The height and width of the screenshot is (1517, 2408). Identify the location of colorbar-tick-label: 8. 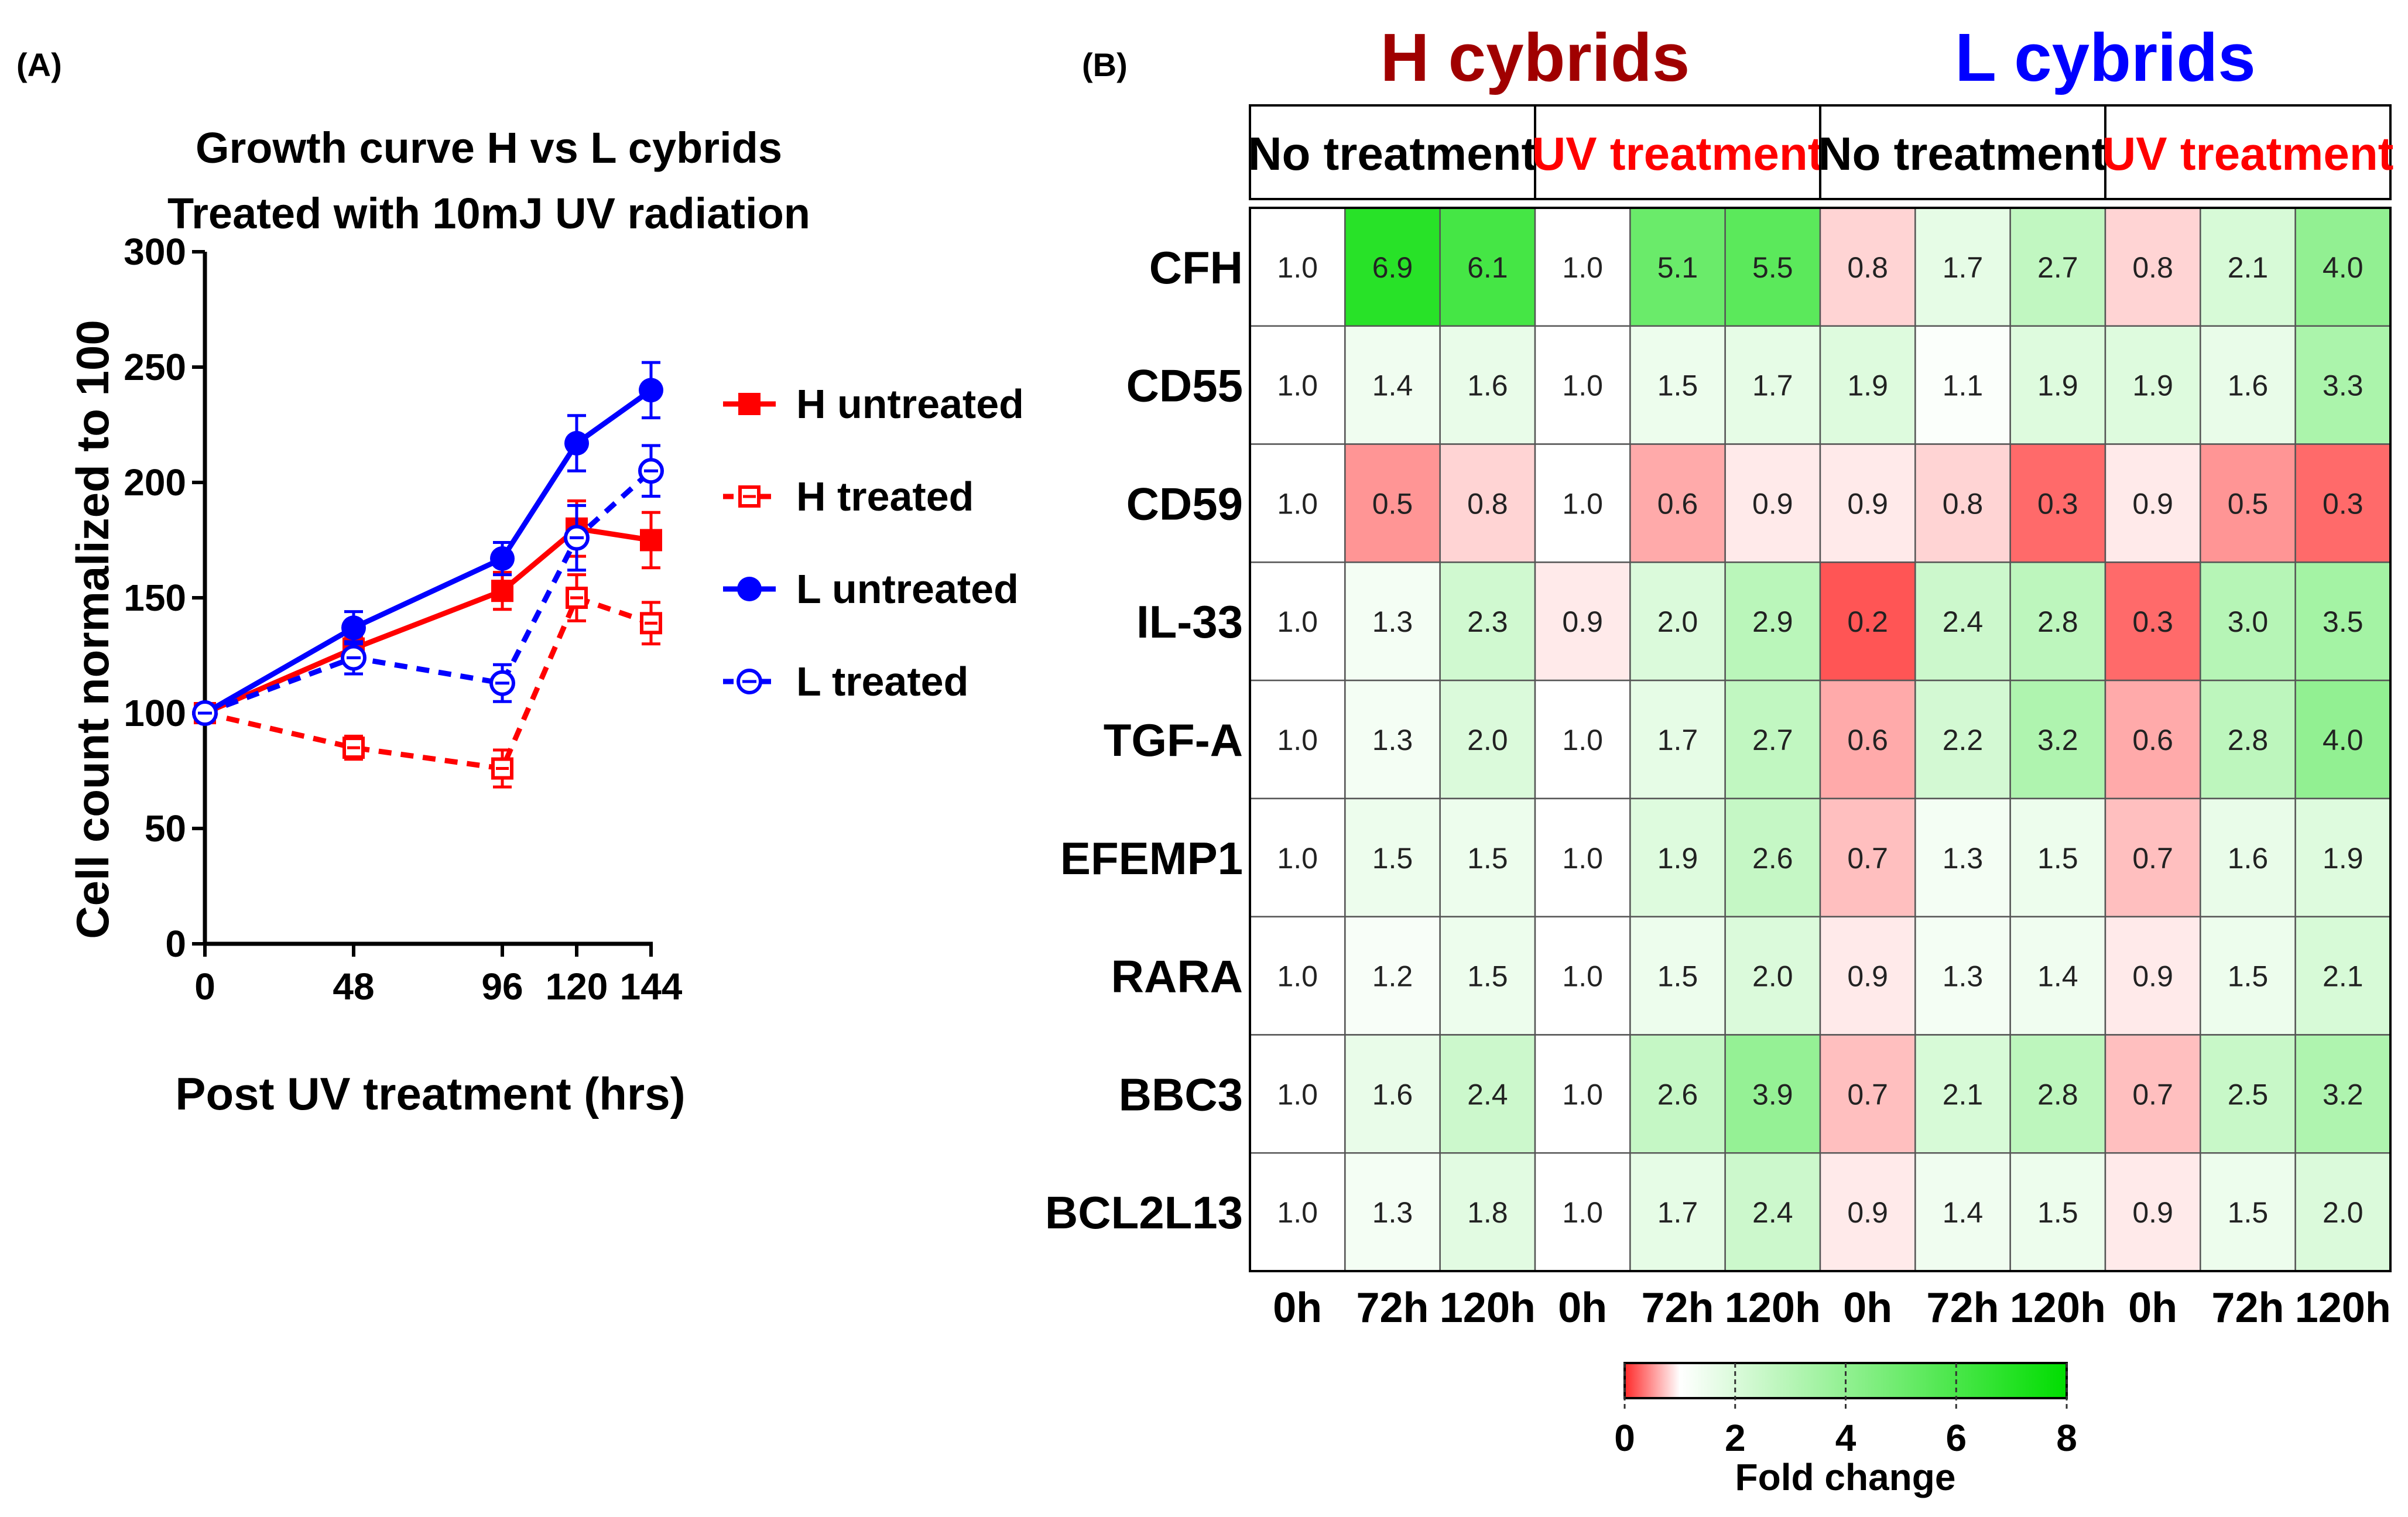
(2067, 1438).